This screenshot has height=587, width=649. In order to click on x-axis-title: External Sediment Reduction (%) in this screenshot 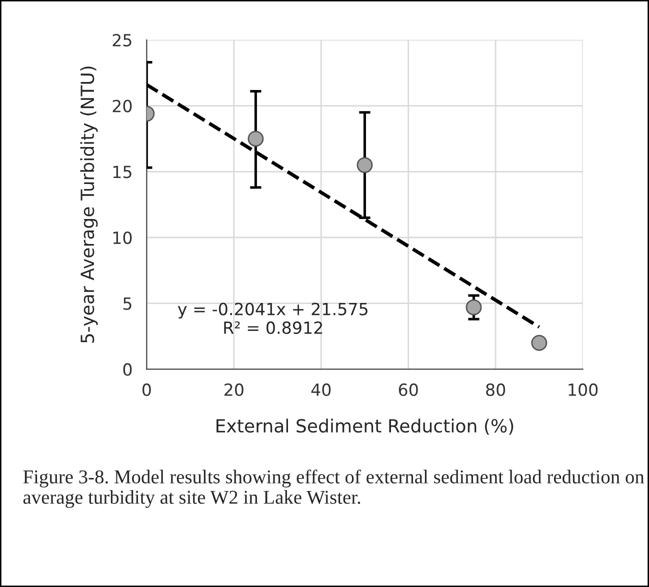, I will do `click(365, 426)`.